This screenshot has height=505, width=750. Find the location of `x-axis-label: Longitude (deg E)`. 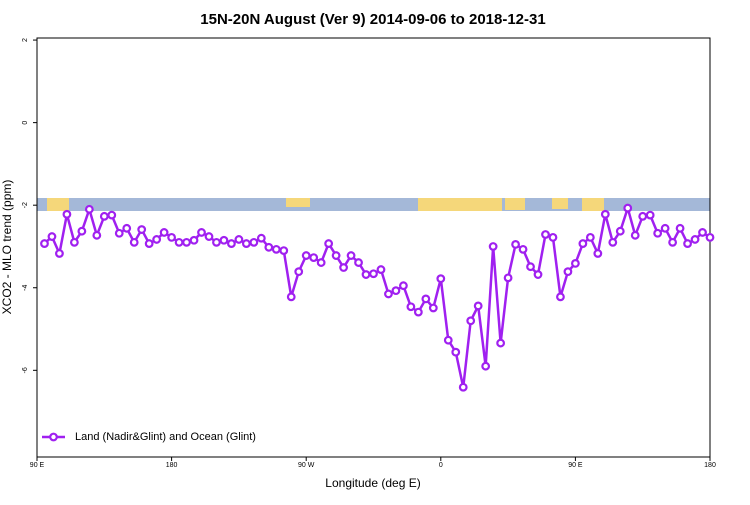

x-axis-label: Longitude (deg E) is located at coordinates (372, 483).